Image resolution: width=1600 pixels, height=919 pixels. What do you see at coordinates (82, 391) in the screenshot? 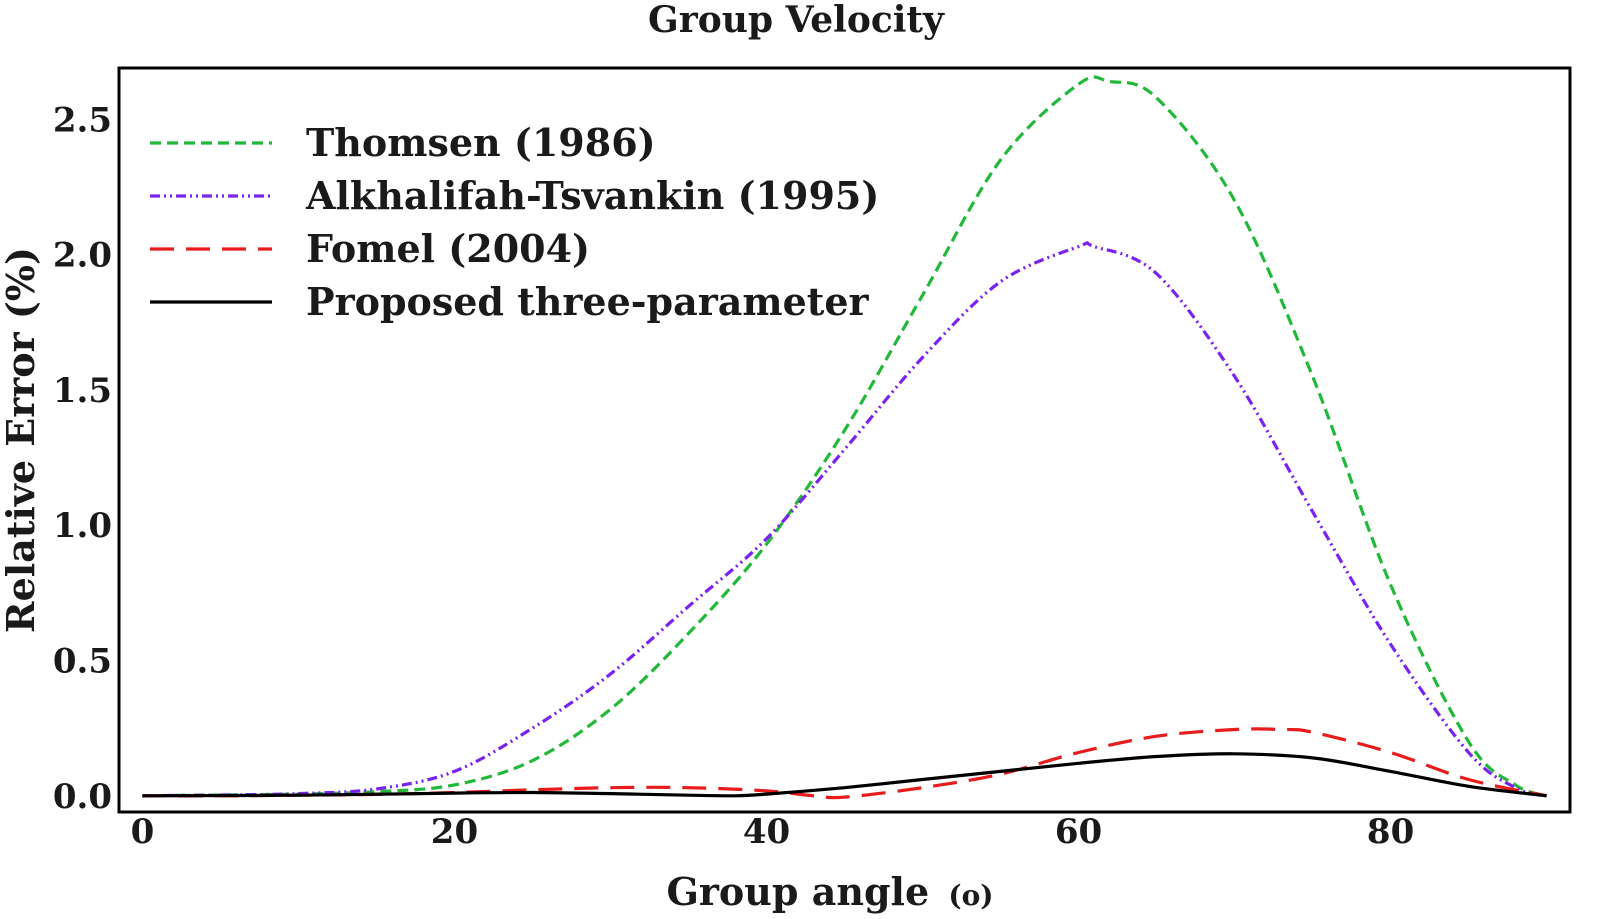
I see `y-tick-label: 1.5` at bounding box center [82, 391].